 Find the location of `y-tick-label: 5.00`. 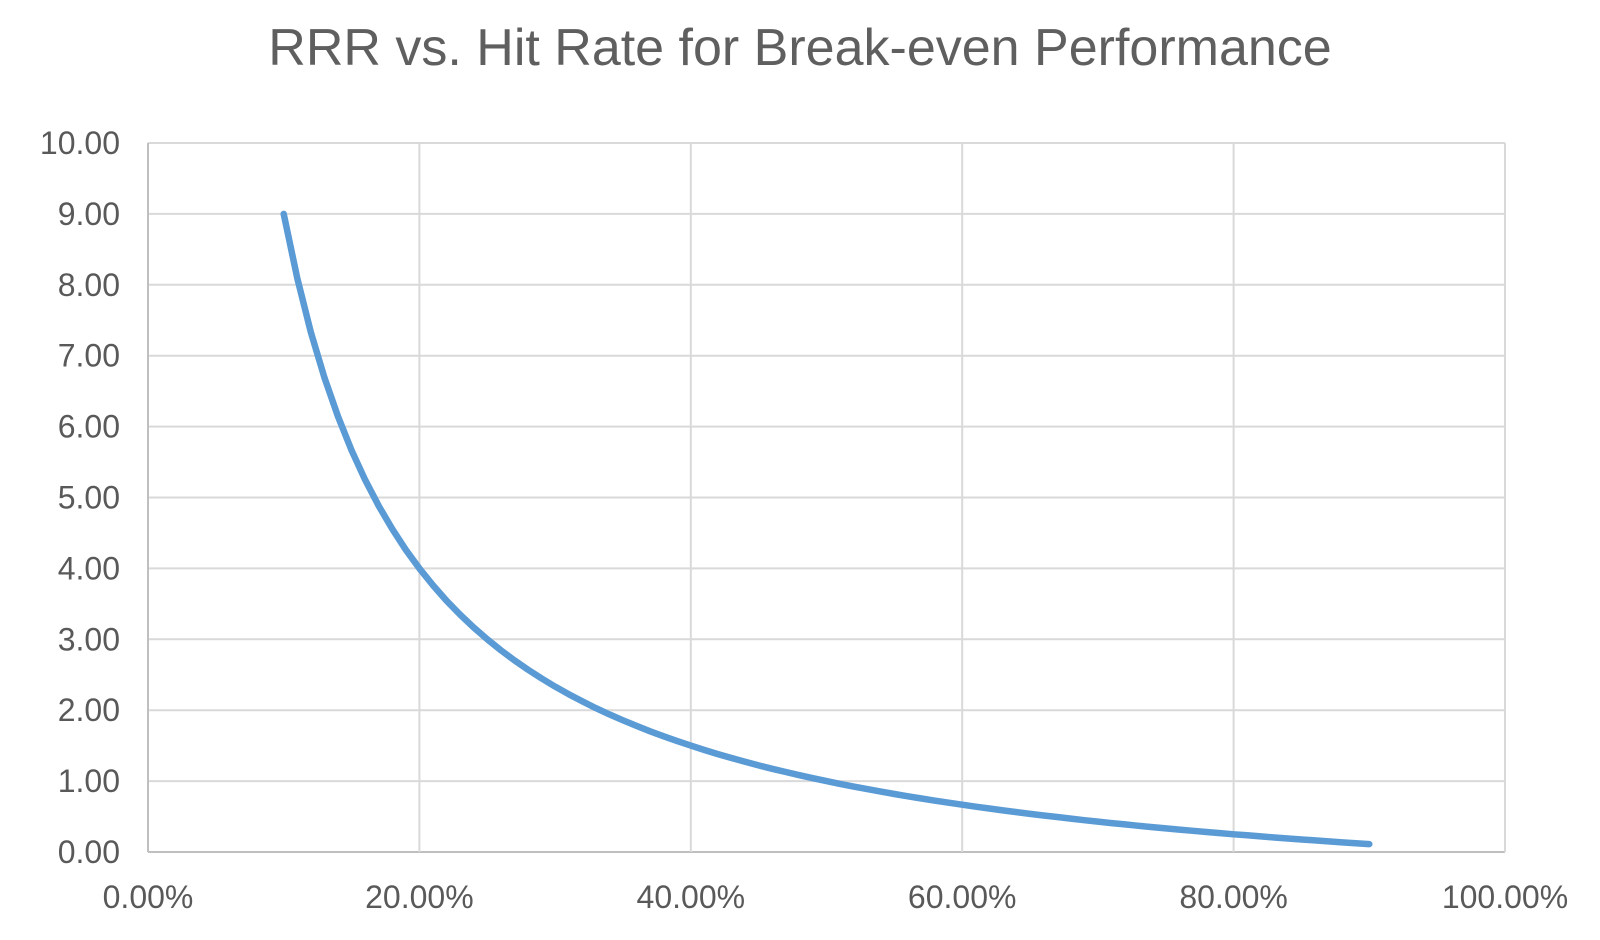

y-tick-label: 5.00 is located at coordinates (89, 498).